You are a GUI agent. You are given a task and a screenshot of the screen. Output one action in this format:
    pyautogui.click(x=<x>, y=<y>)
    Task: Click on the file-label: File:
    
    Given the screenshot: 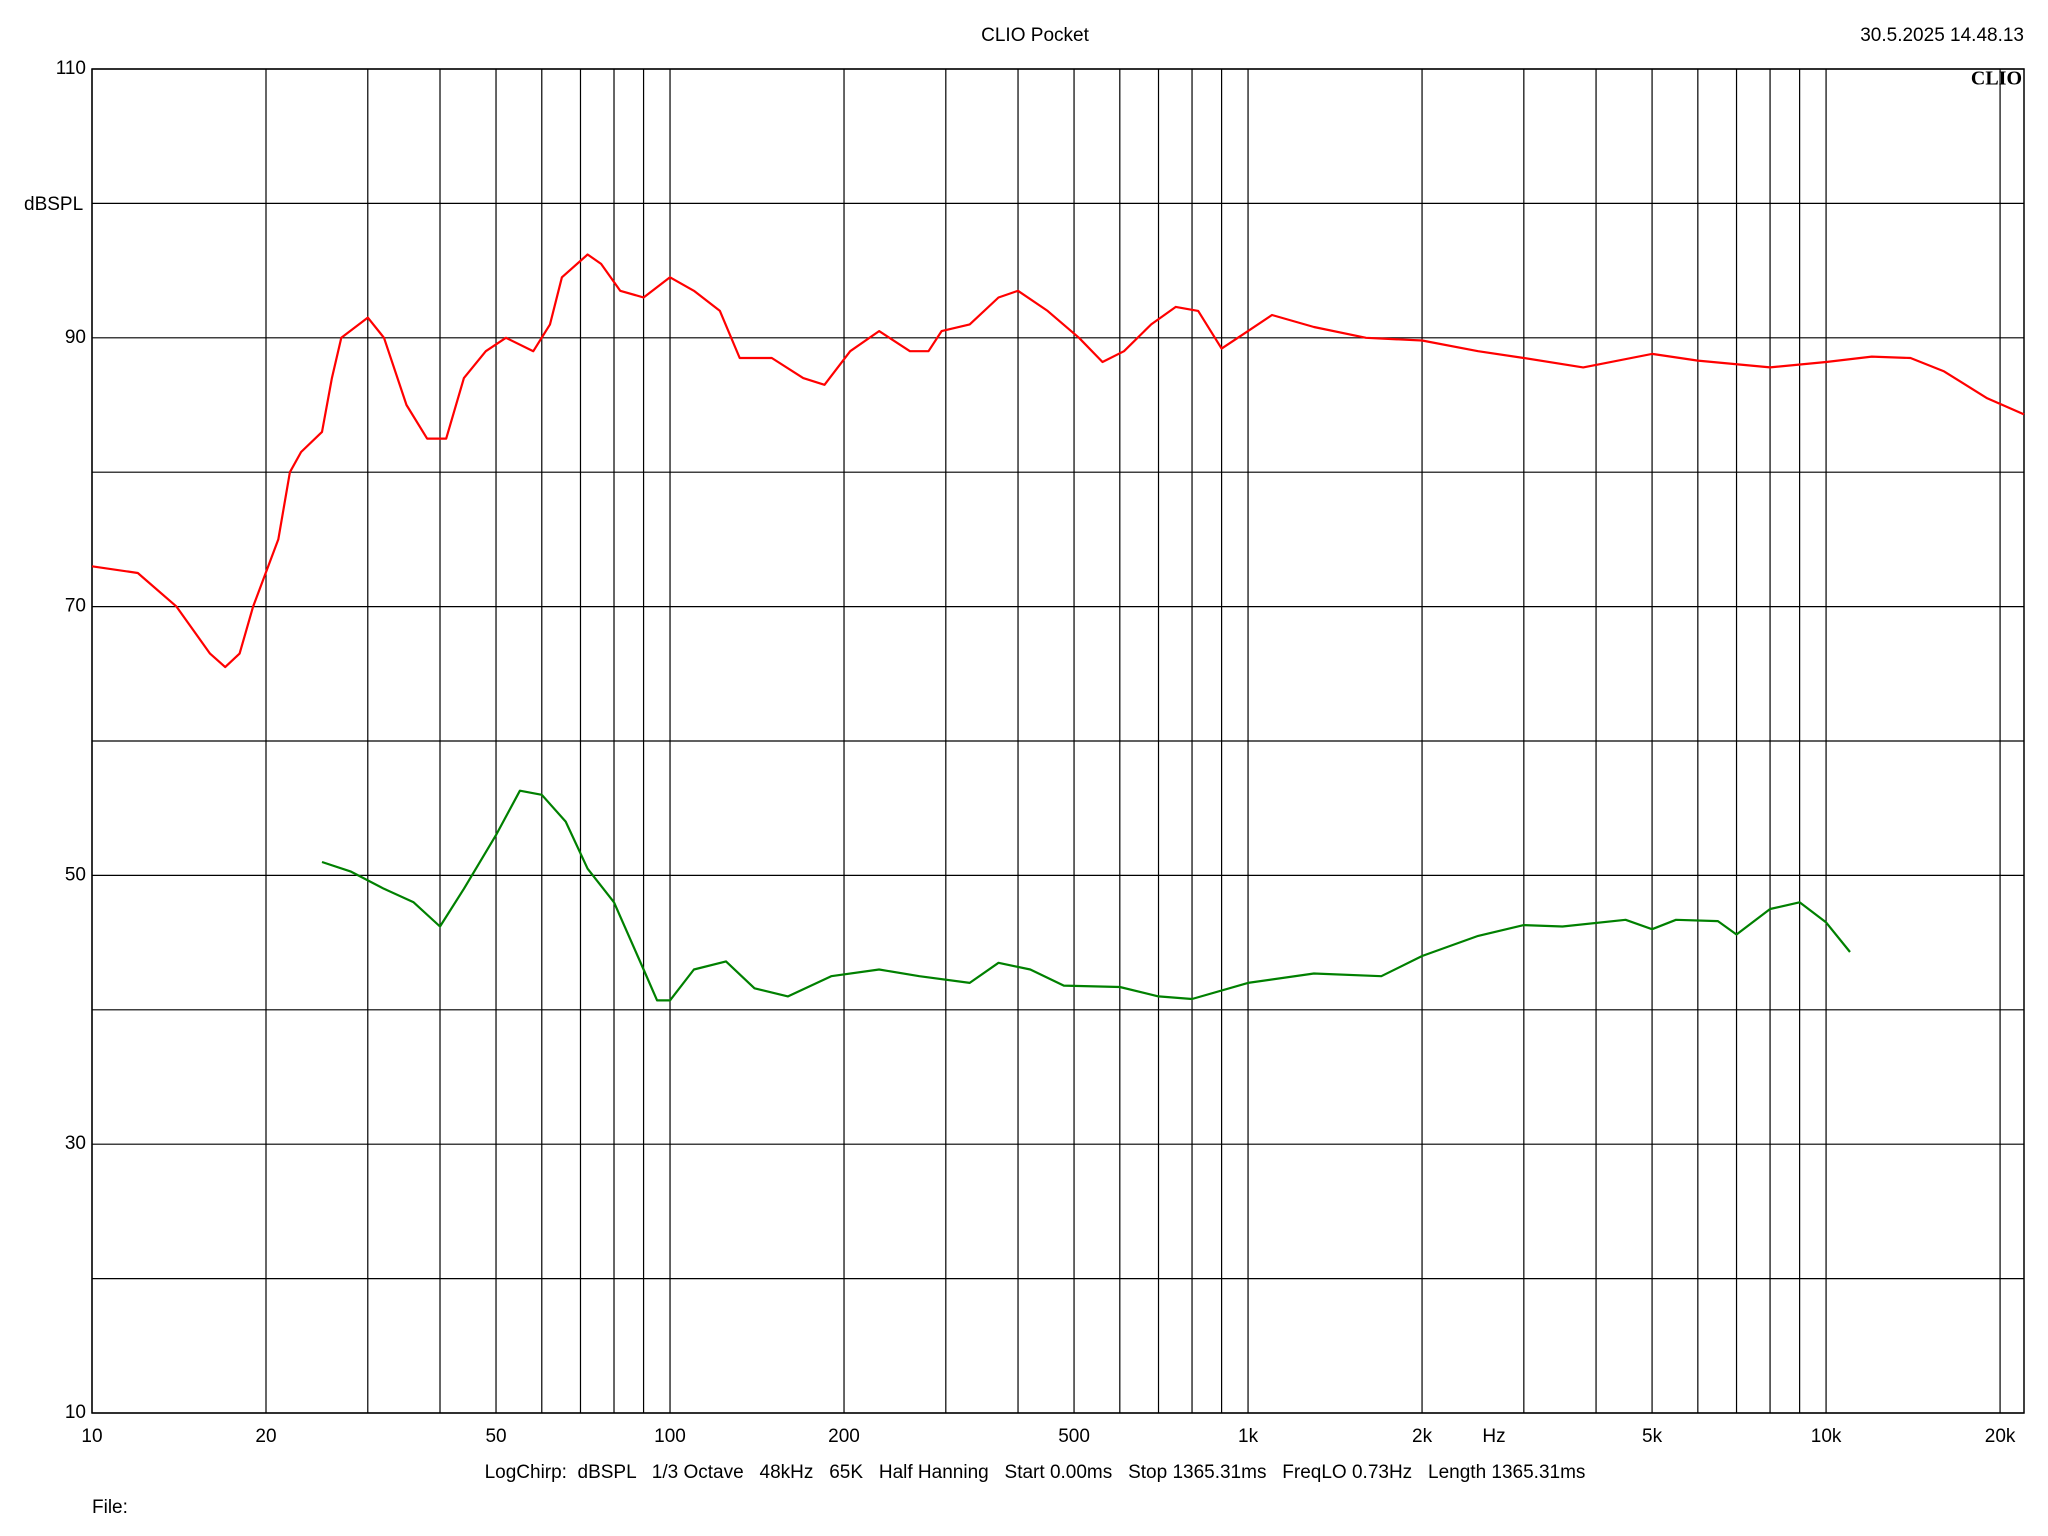 What is the action you would take?
    pyautogui.click(x=110, y=1507)
    